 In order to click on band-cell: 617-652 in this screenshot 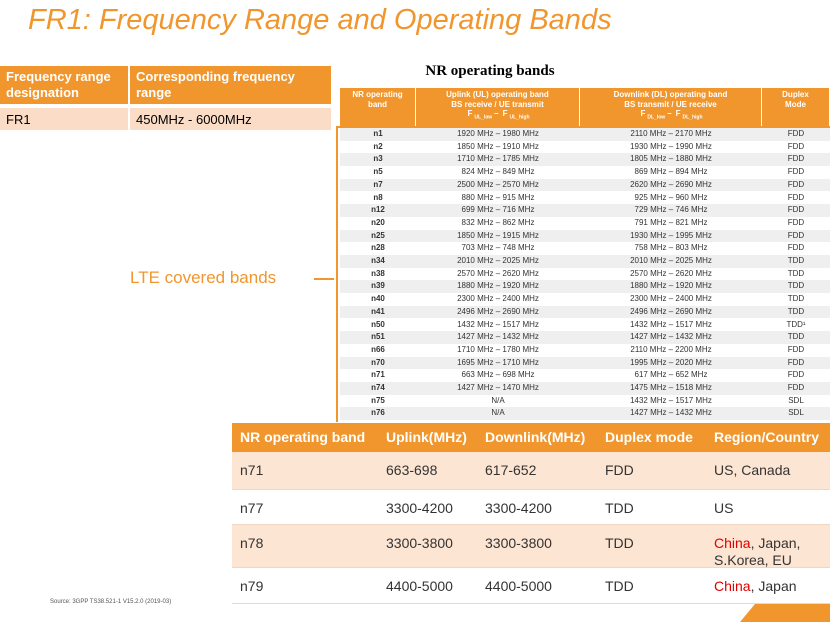, I will do `click(511, 470)`.